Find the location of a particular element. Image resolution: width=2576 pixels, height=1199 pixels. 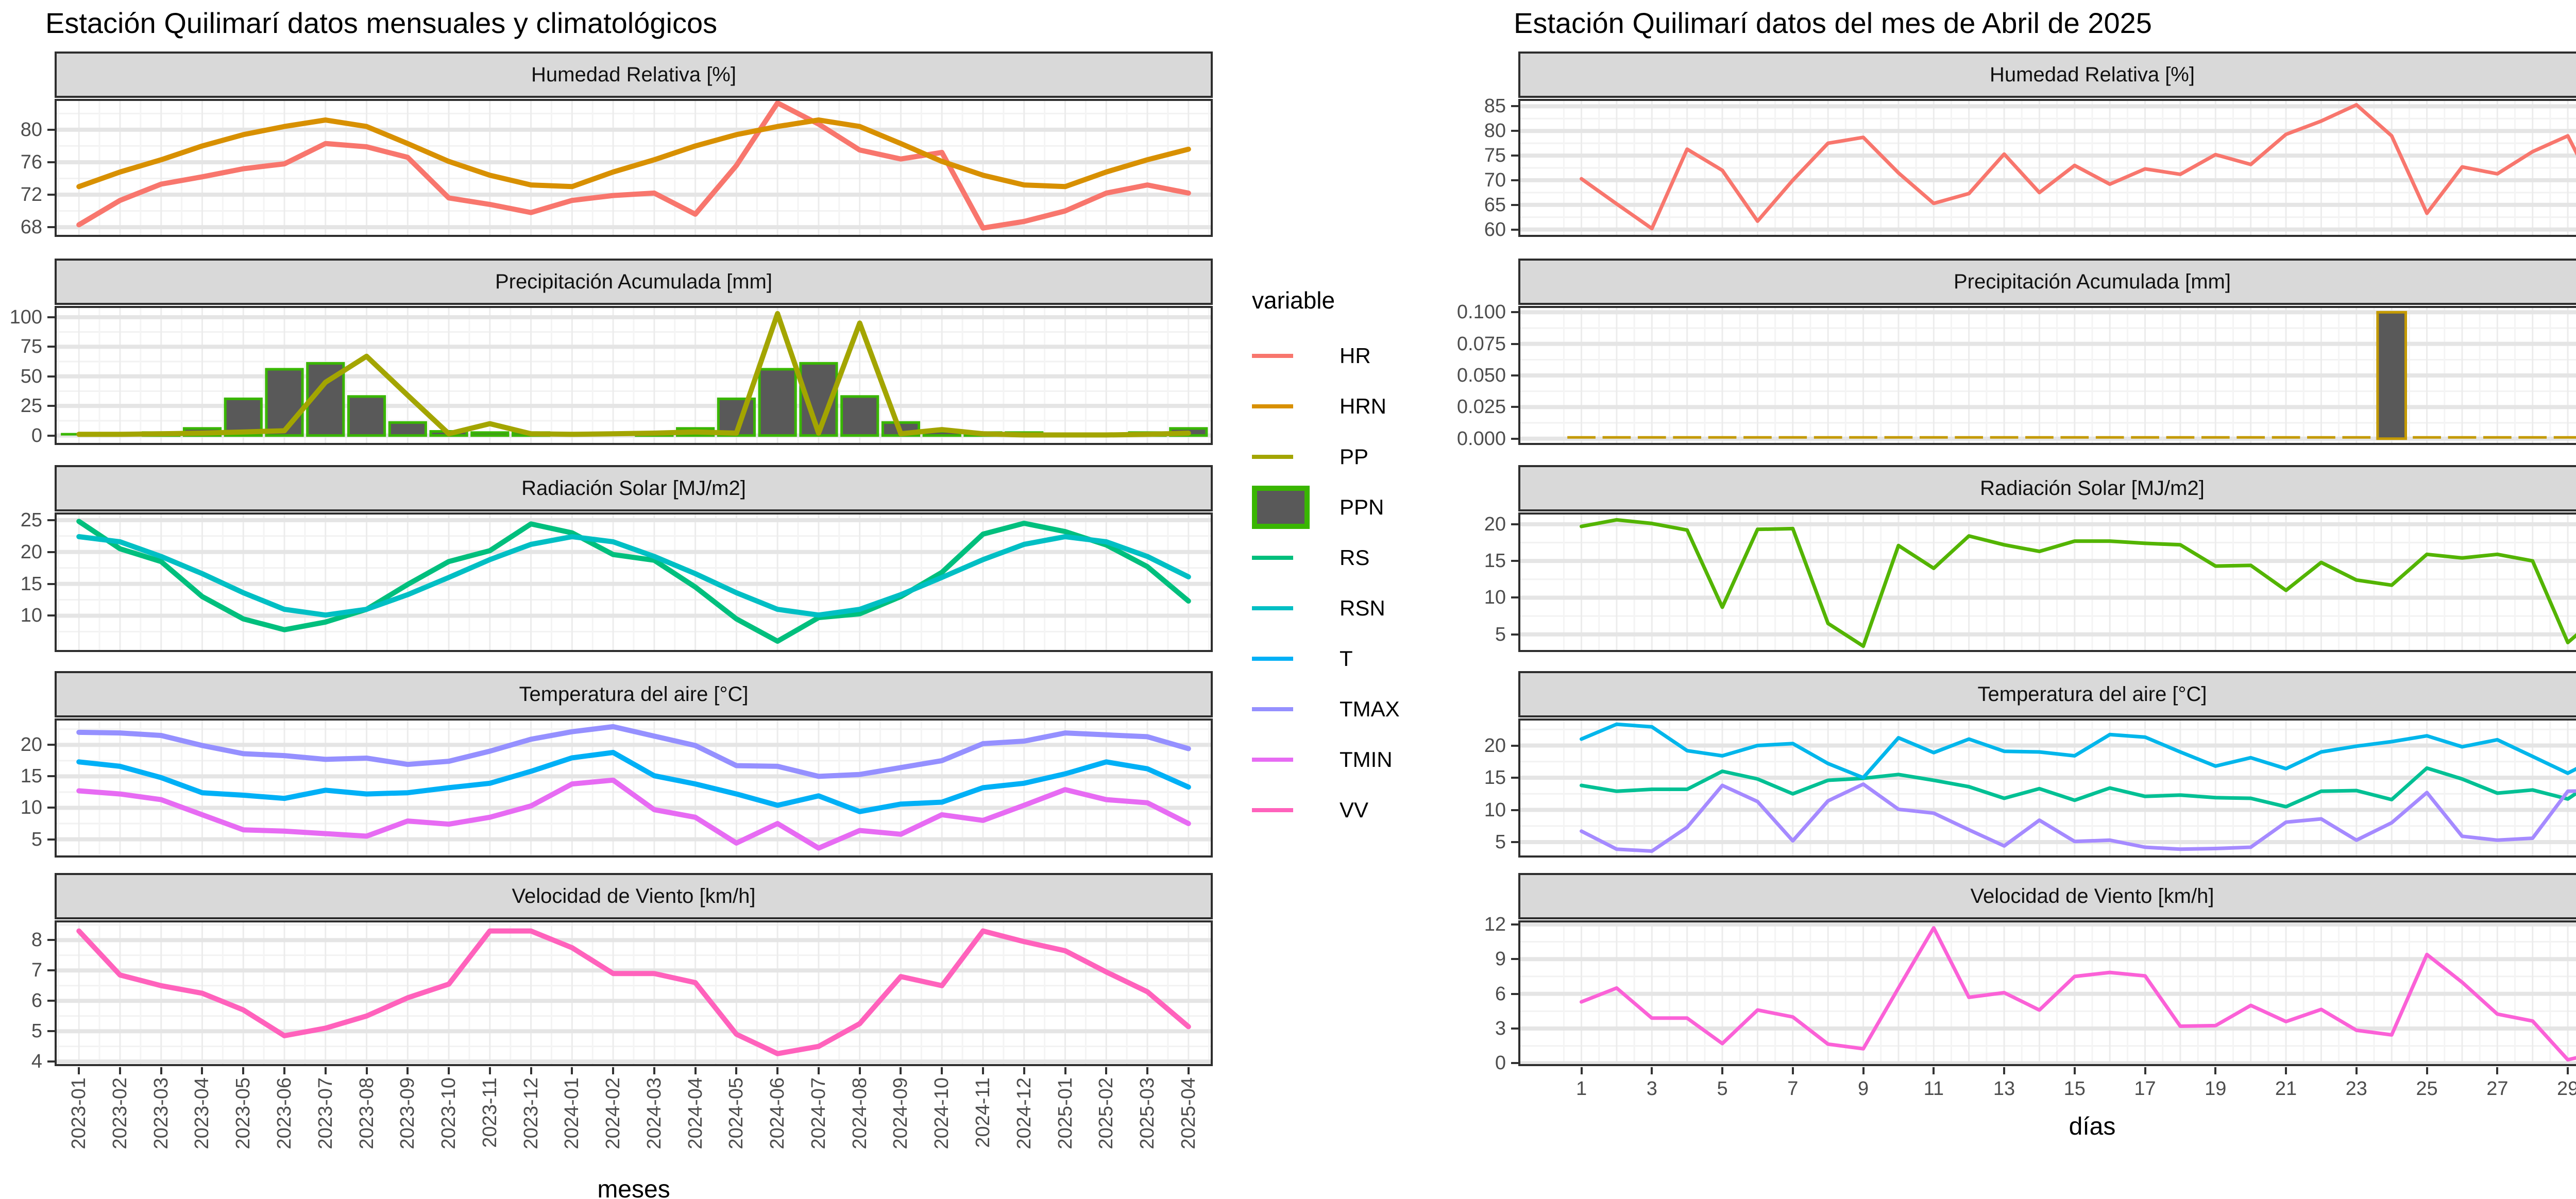

x-tick-label: 13 is located at coordinates (2004, 1089).